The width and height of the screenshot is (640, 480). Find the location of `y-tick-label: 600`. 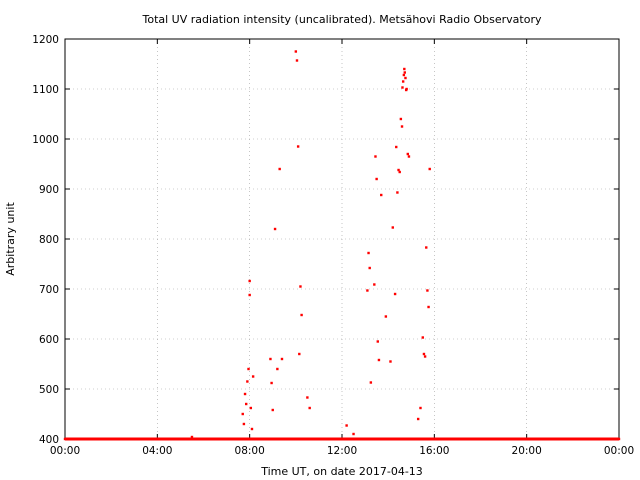

y-tick-label: 600 is located at coordinates (49, 340).